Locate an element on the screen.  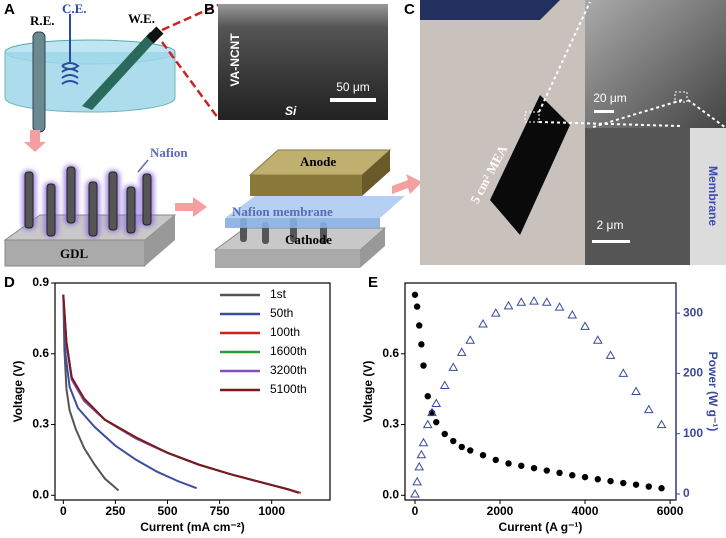
legend-label: 1st is located at coordinates (278, 294).